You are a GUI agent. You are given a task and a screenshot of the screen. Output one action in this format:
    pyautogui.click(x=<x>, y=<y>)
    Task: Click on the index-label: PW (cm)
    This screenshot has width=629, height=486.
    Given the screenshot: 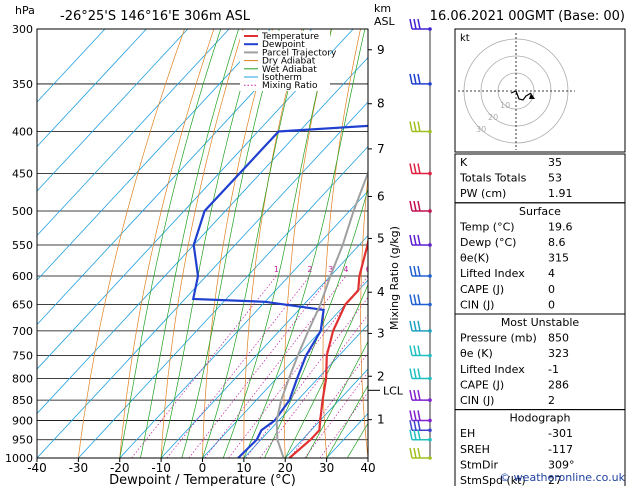 What is the action you would take?
    pyautogui.click(x=483, y=193)
    